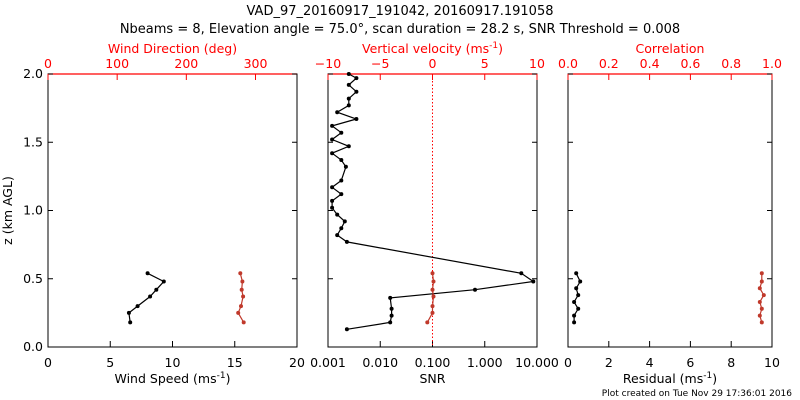 The image size is (800, 400). I want to click on snr-xtick-top-label: −5, so click(380, 63).